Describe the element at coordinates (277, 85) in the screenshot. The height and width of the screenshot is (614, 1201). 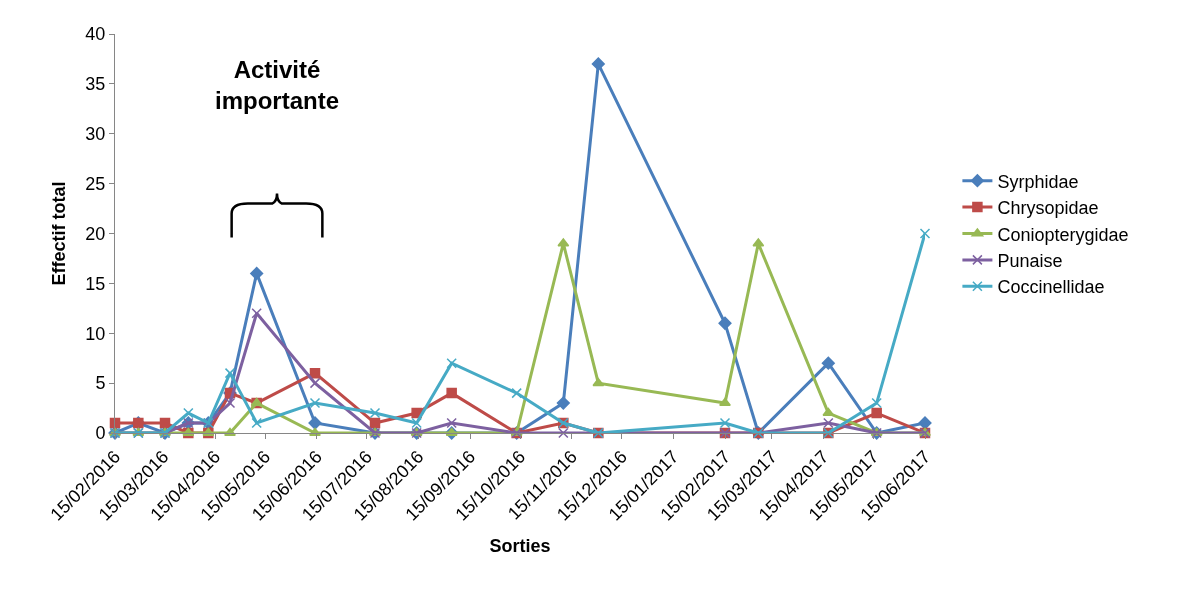
I see `annotation: Activité importante` at that location.